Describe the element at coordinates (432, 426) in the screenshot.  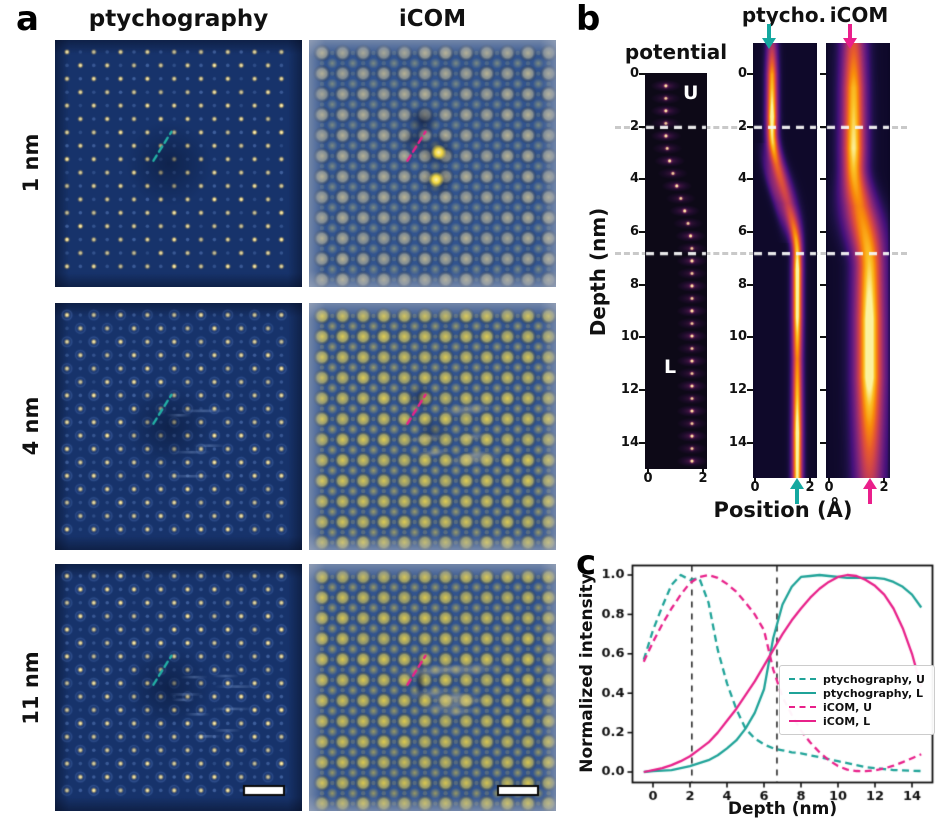
I see `icom-4nm-image` at that location.